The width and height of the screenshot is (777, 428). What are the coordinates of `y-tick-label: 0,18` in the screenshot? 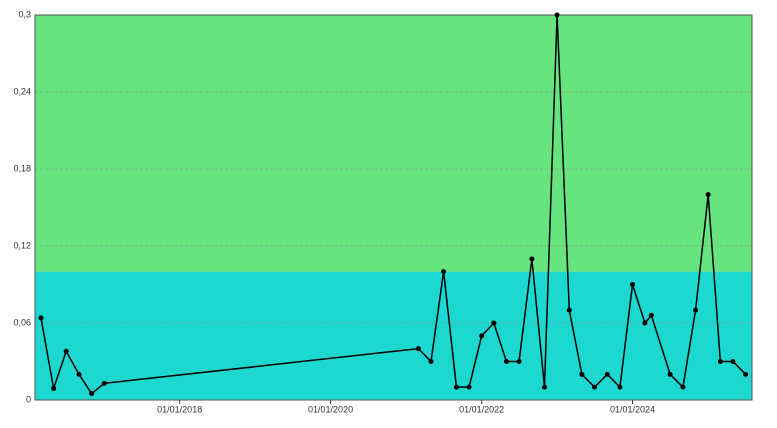 It's located at (22, 168).